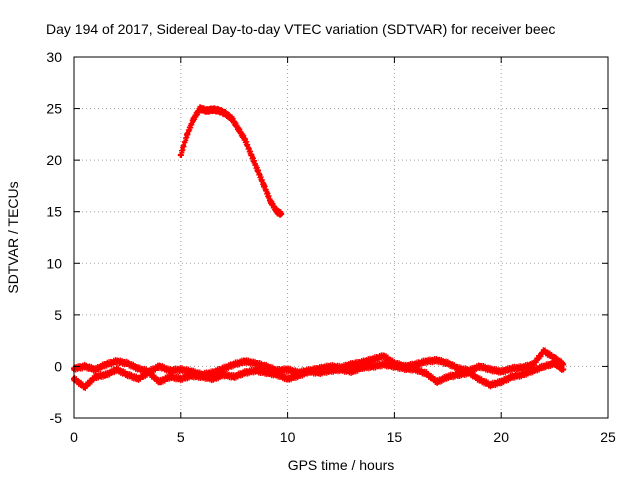 Image resolution: width=640 pixels, height=480 pixels. What do you see at coordinates (13, 237) in the screenshot?
I see `y-axis-label: SDTVAR / TECUs` at bounding box center [13, 237].